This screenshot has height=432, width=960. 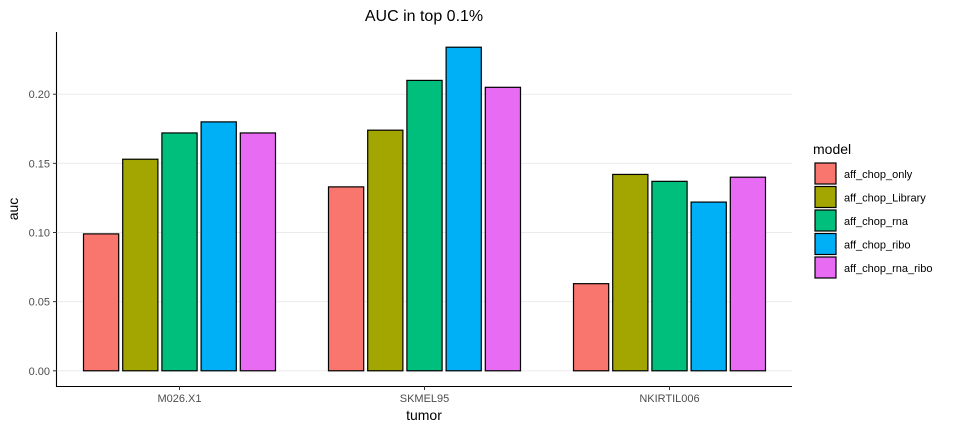 I want to click on y-tick-label: 0.00, so click(x=39, y=372).